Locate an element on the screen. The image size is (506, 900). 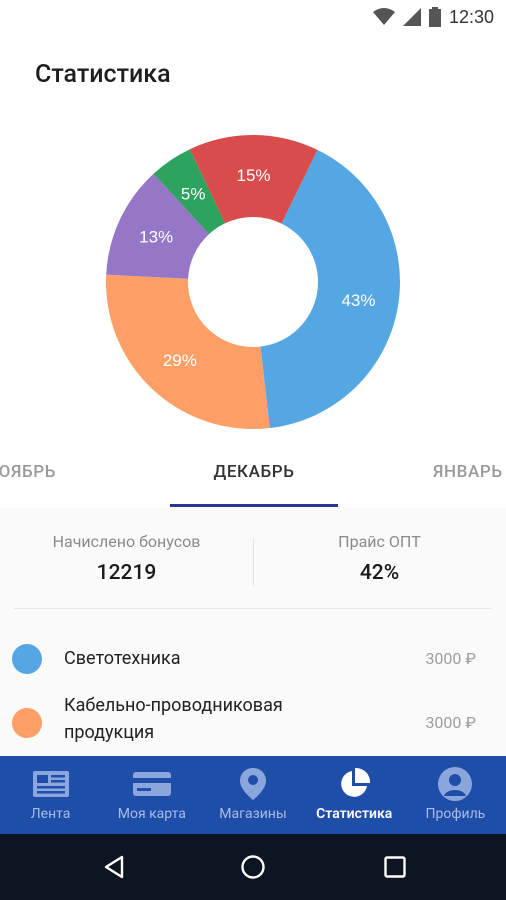
system-navigation-bar is located at coordinates (253, 867).